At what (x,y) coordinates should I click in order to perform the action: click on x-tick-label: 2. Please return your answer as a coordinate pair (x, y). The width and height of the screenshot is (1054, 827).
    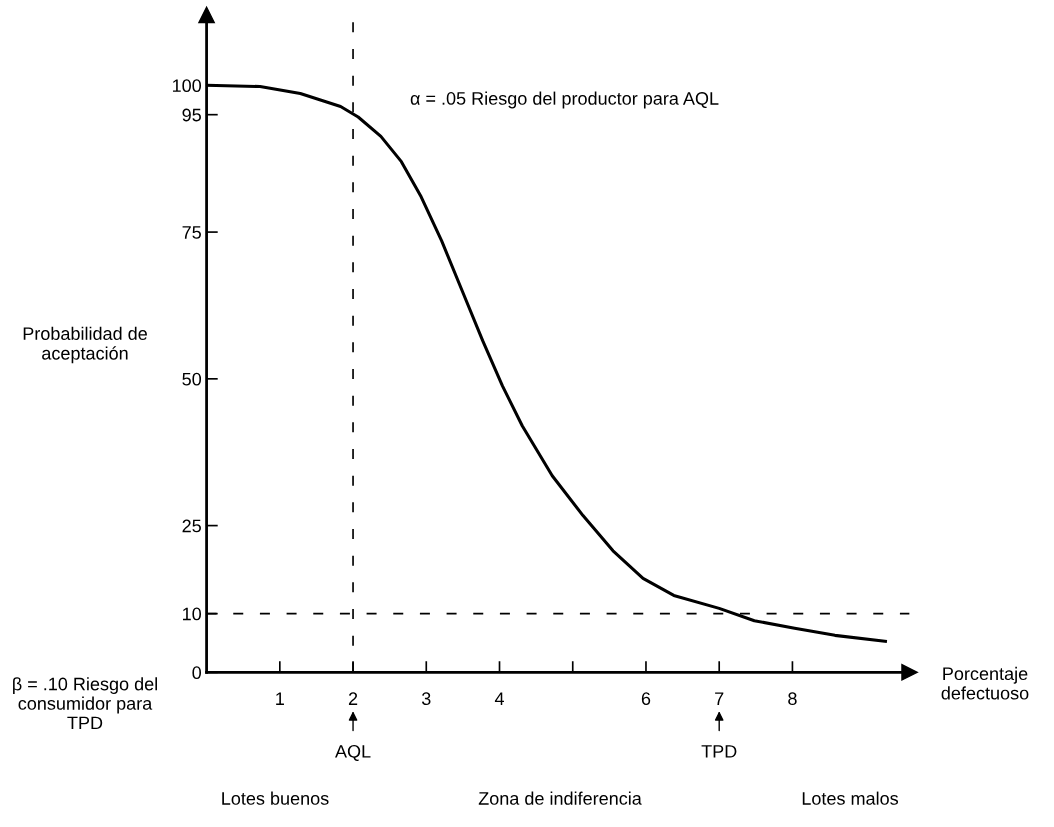
    Looking at the image, I should click on (353, 698).